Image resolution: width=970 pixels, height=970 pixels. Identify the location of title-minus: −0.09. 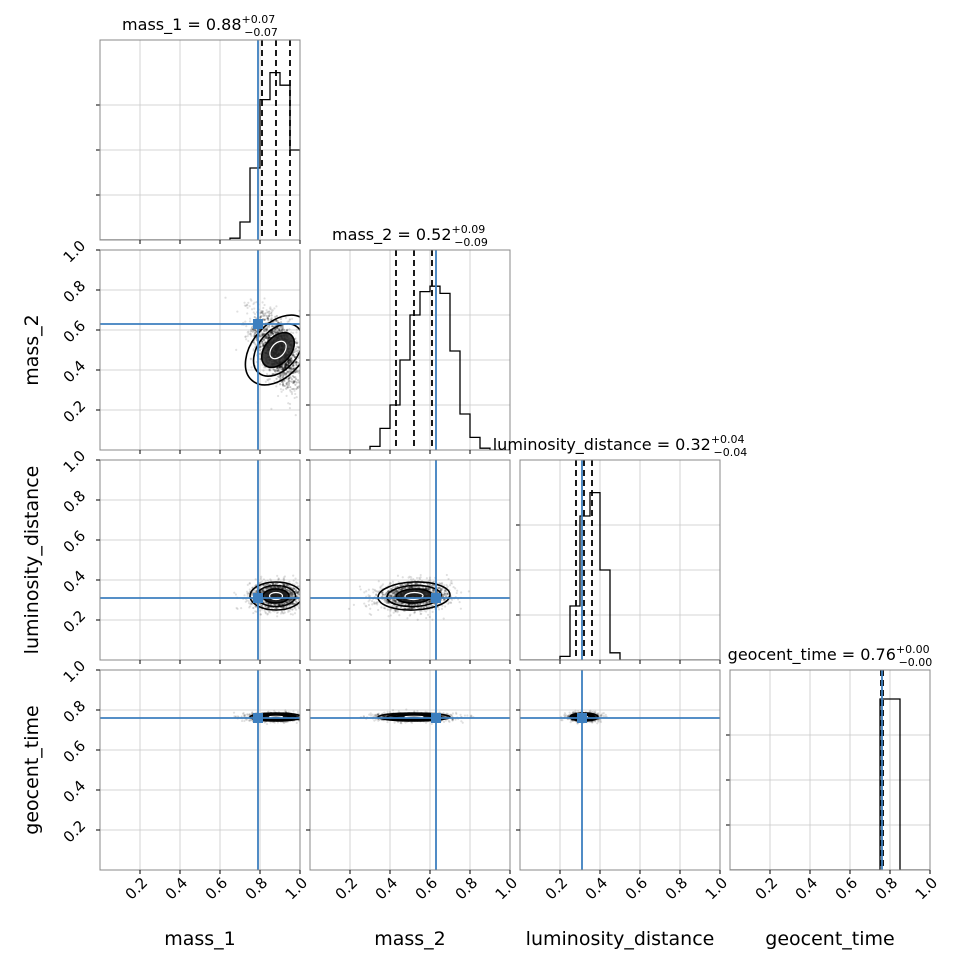
(471, 242).